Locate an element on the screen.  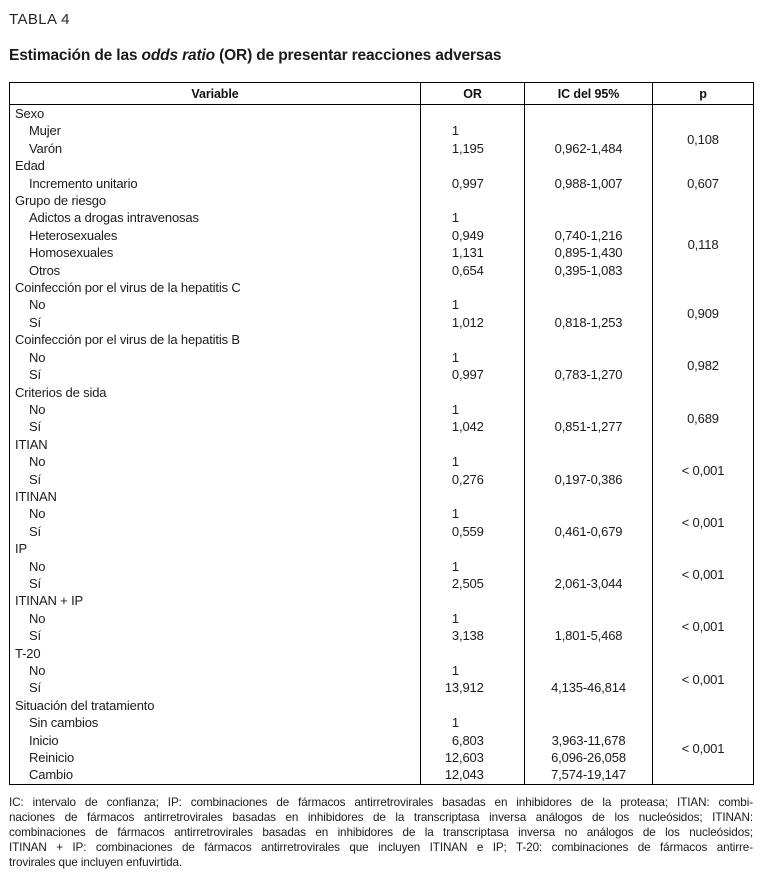
or-value: 0,276 is located at coordinates (472, 479).